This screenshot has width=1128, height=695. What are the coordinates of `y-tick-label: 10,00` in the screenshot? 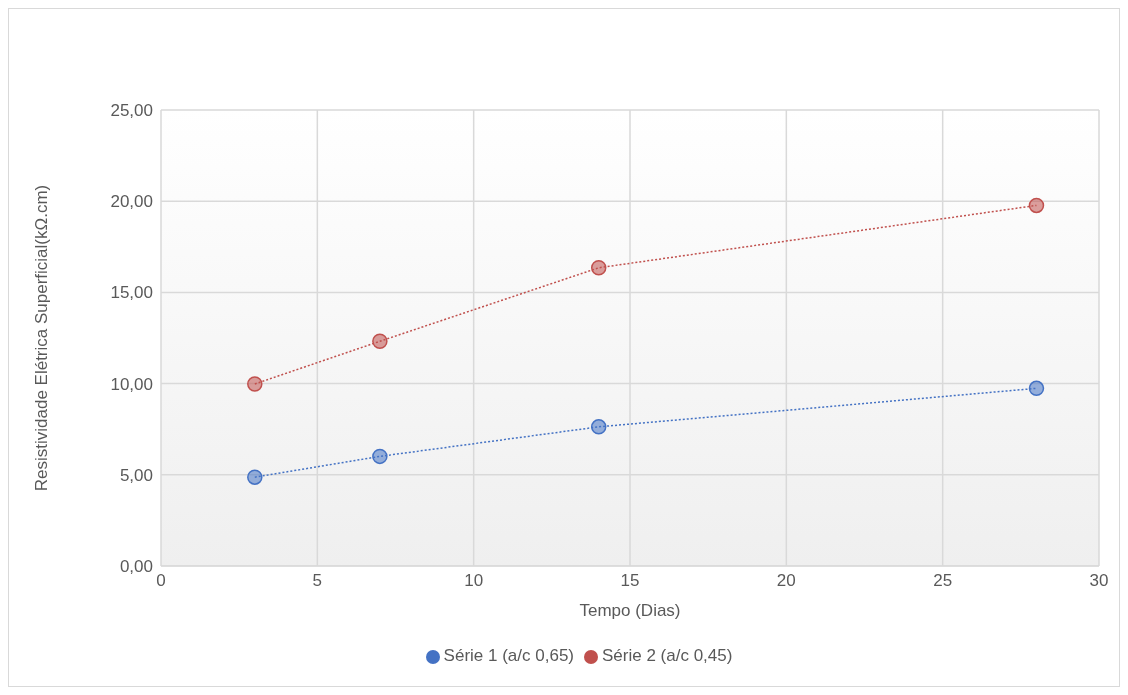 It's located at (131, 384).